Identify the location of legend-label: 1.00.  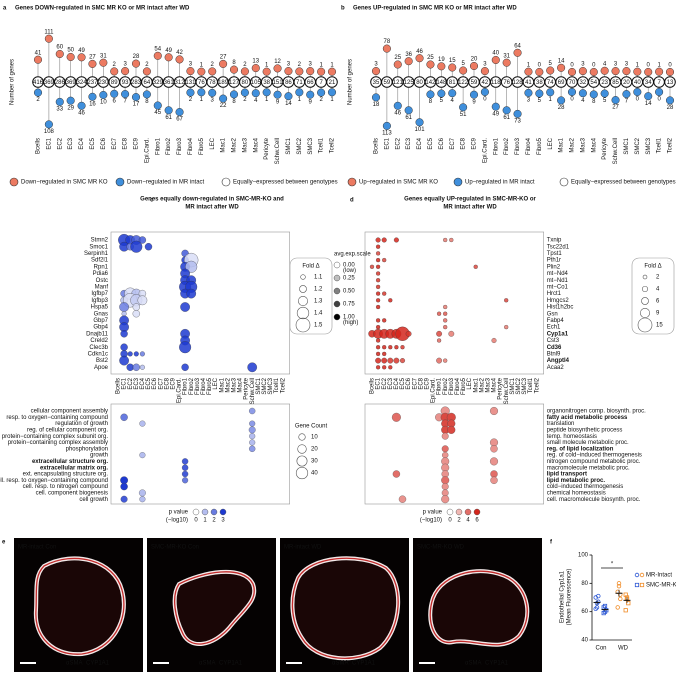
(349, 318).